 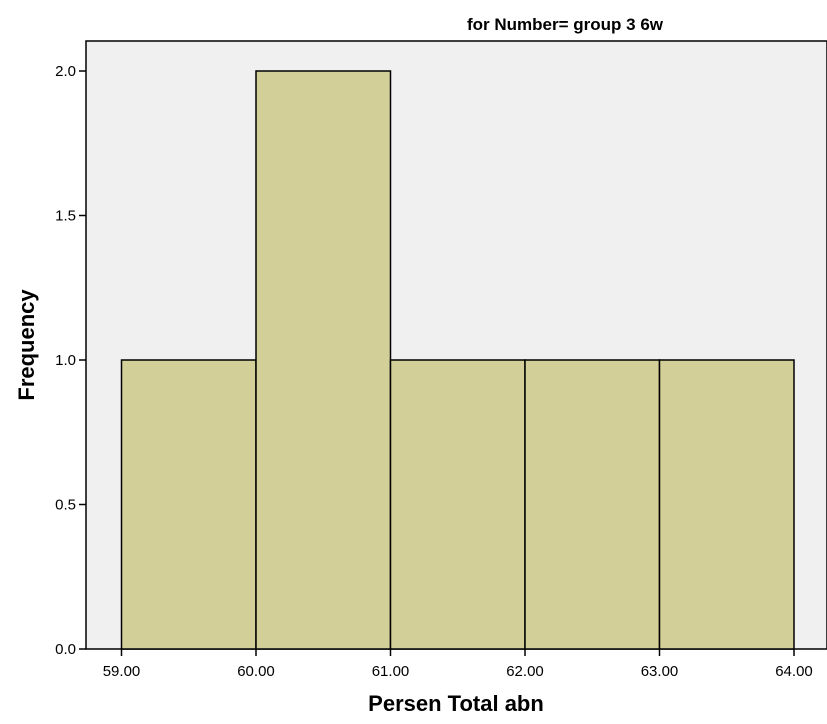 I want to click on y-axis: 0.0 0.5 1.0 1.5 2.0, so click(x=70, y=360).